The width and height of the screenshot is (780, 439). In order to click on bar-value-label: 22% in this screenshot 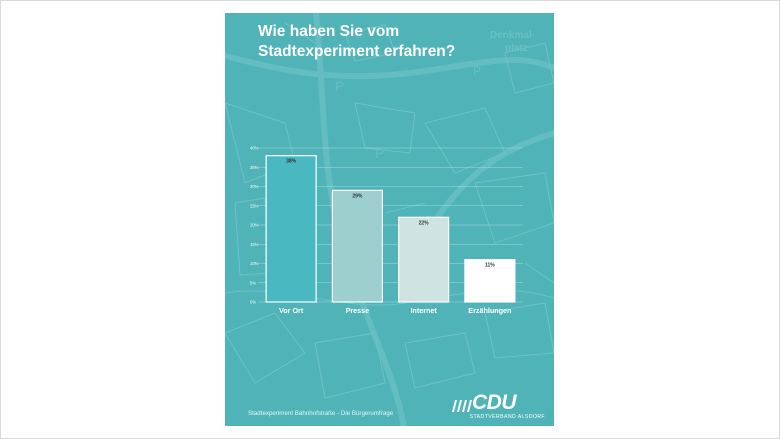, I will do `click(424, 223)`.